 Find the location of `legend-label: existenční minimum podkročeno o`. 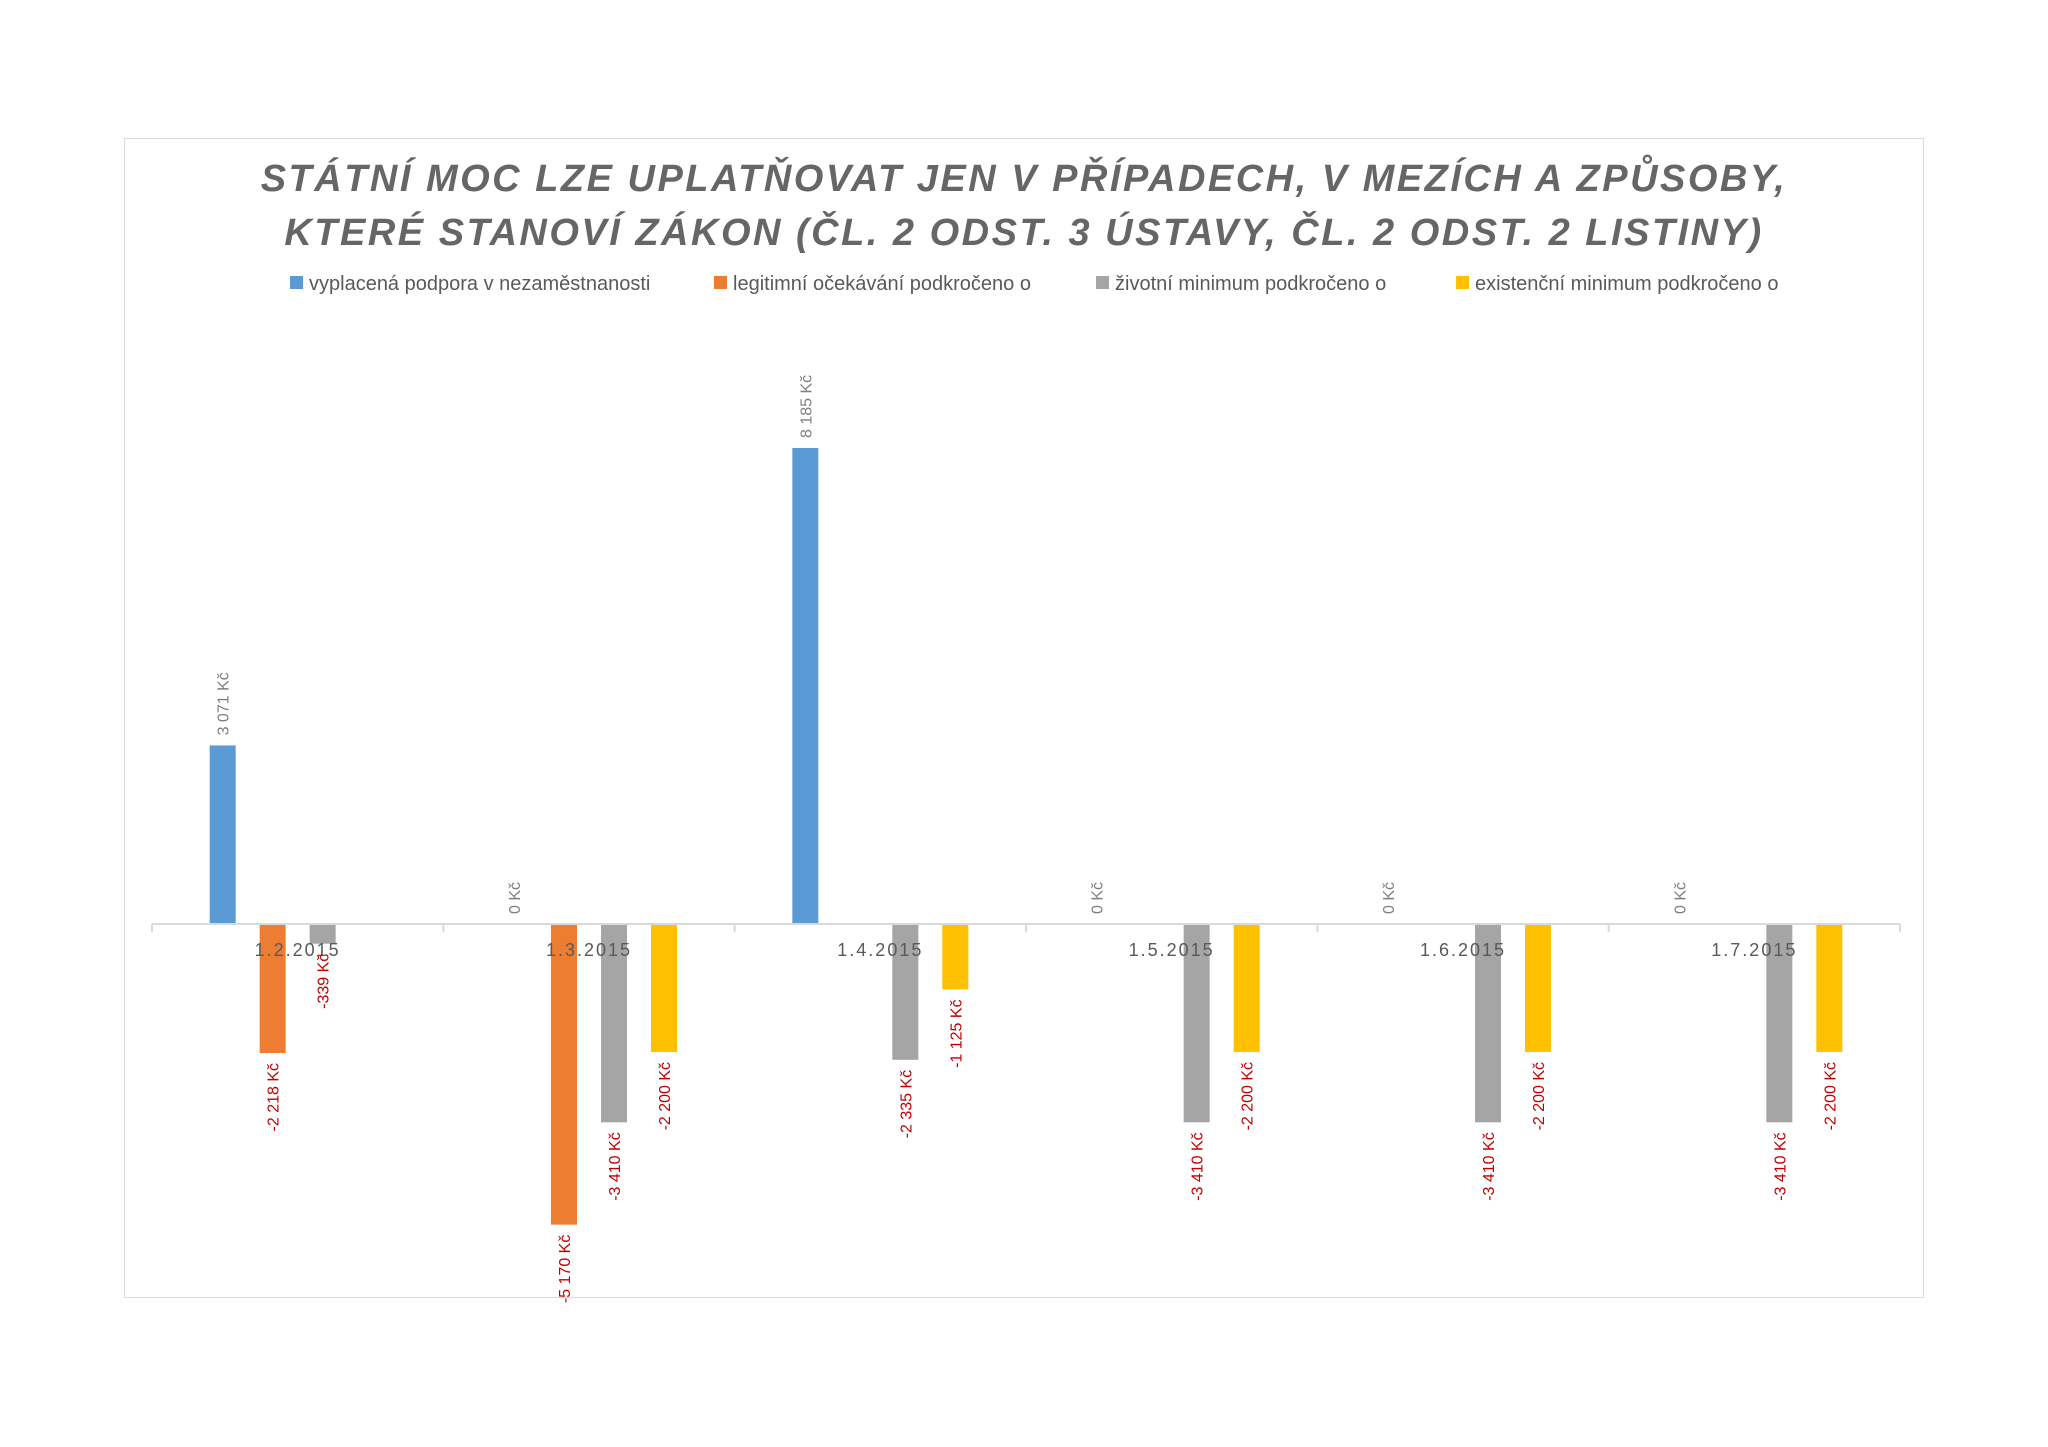

legend-label: existenční minimum podkročeno o is located at coordinates (1626, 284).